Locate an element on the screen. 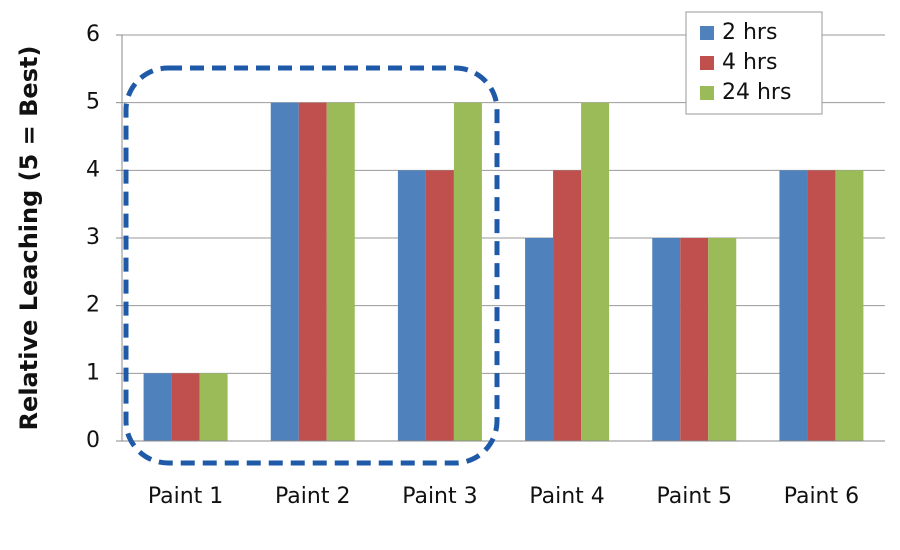  x-tick-label: Paint 5 is located at coordinates (694, 496).